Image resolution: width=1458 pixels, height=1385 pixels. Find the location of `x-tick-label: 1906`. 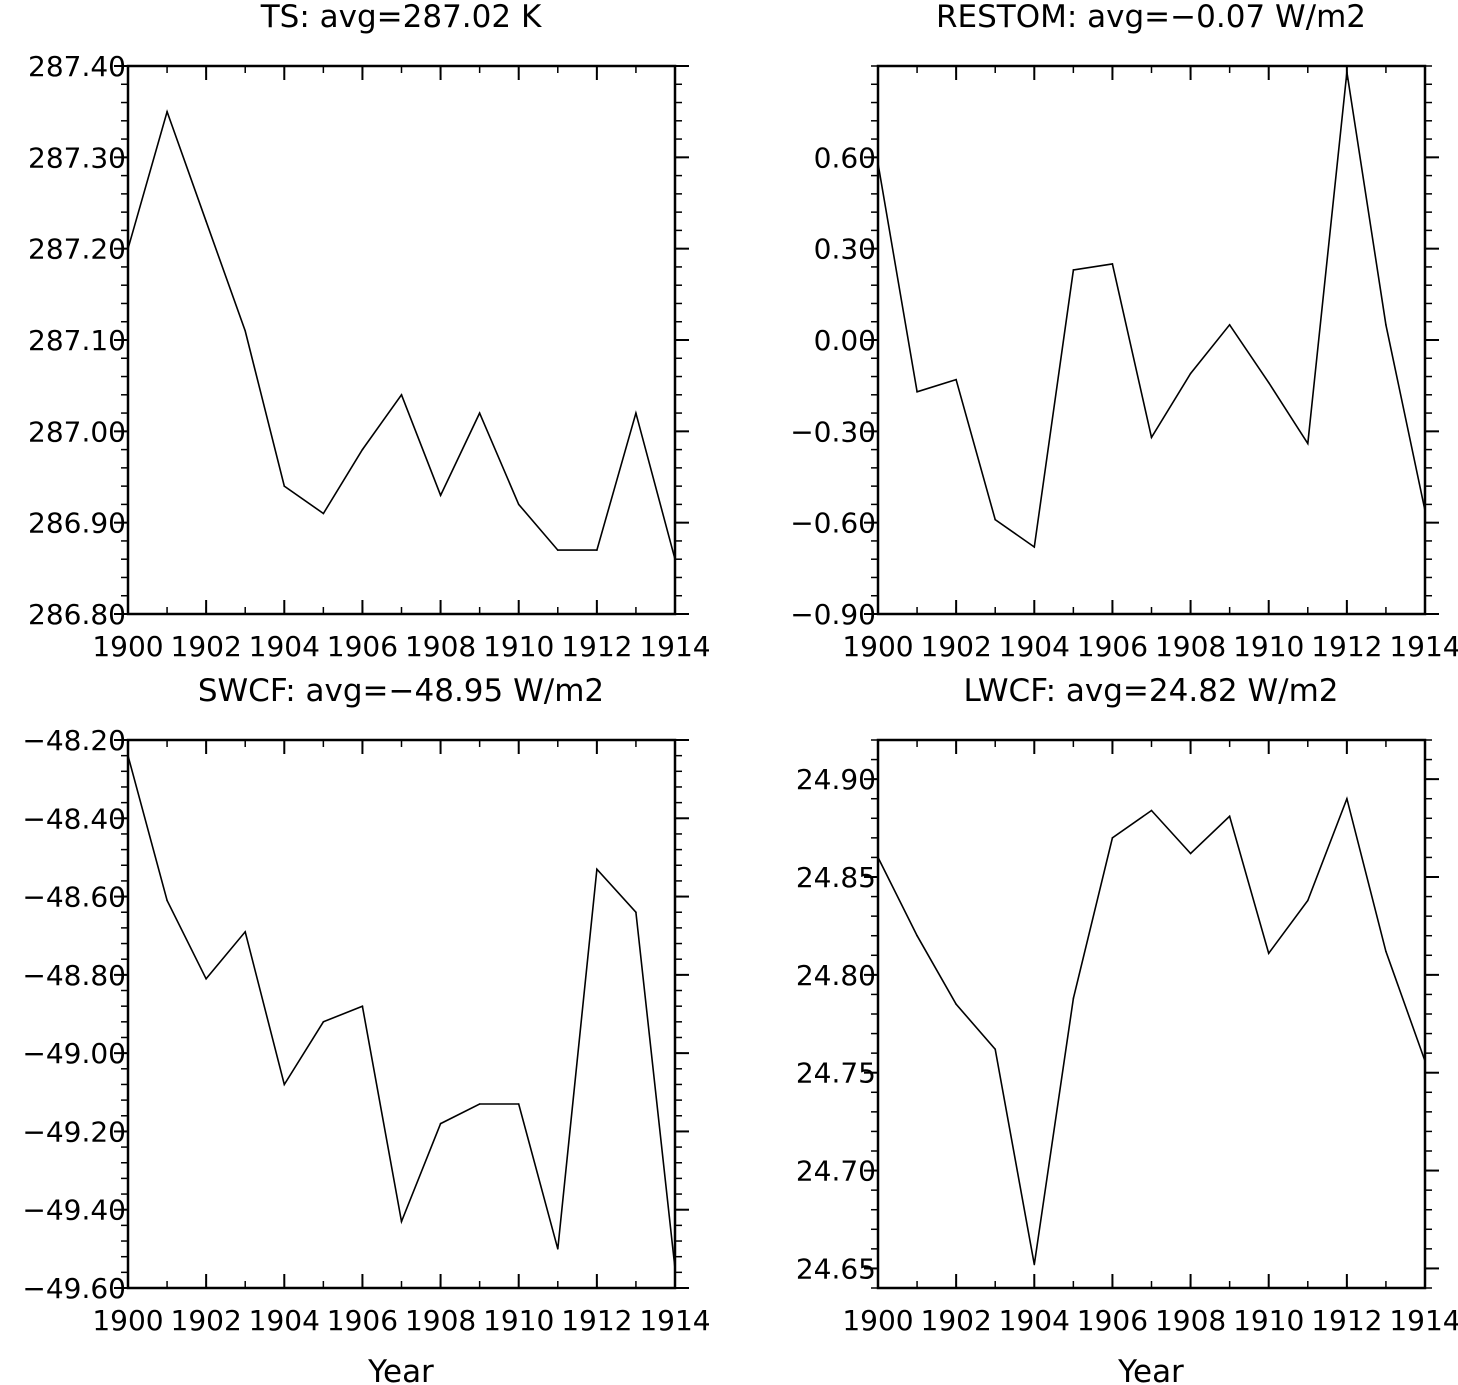

x-tick-label: 1906 is located at coordinates (1112, 646).